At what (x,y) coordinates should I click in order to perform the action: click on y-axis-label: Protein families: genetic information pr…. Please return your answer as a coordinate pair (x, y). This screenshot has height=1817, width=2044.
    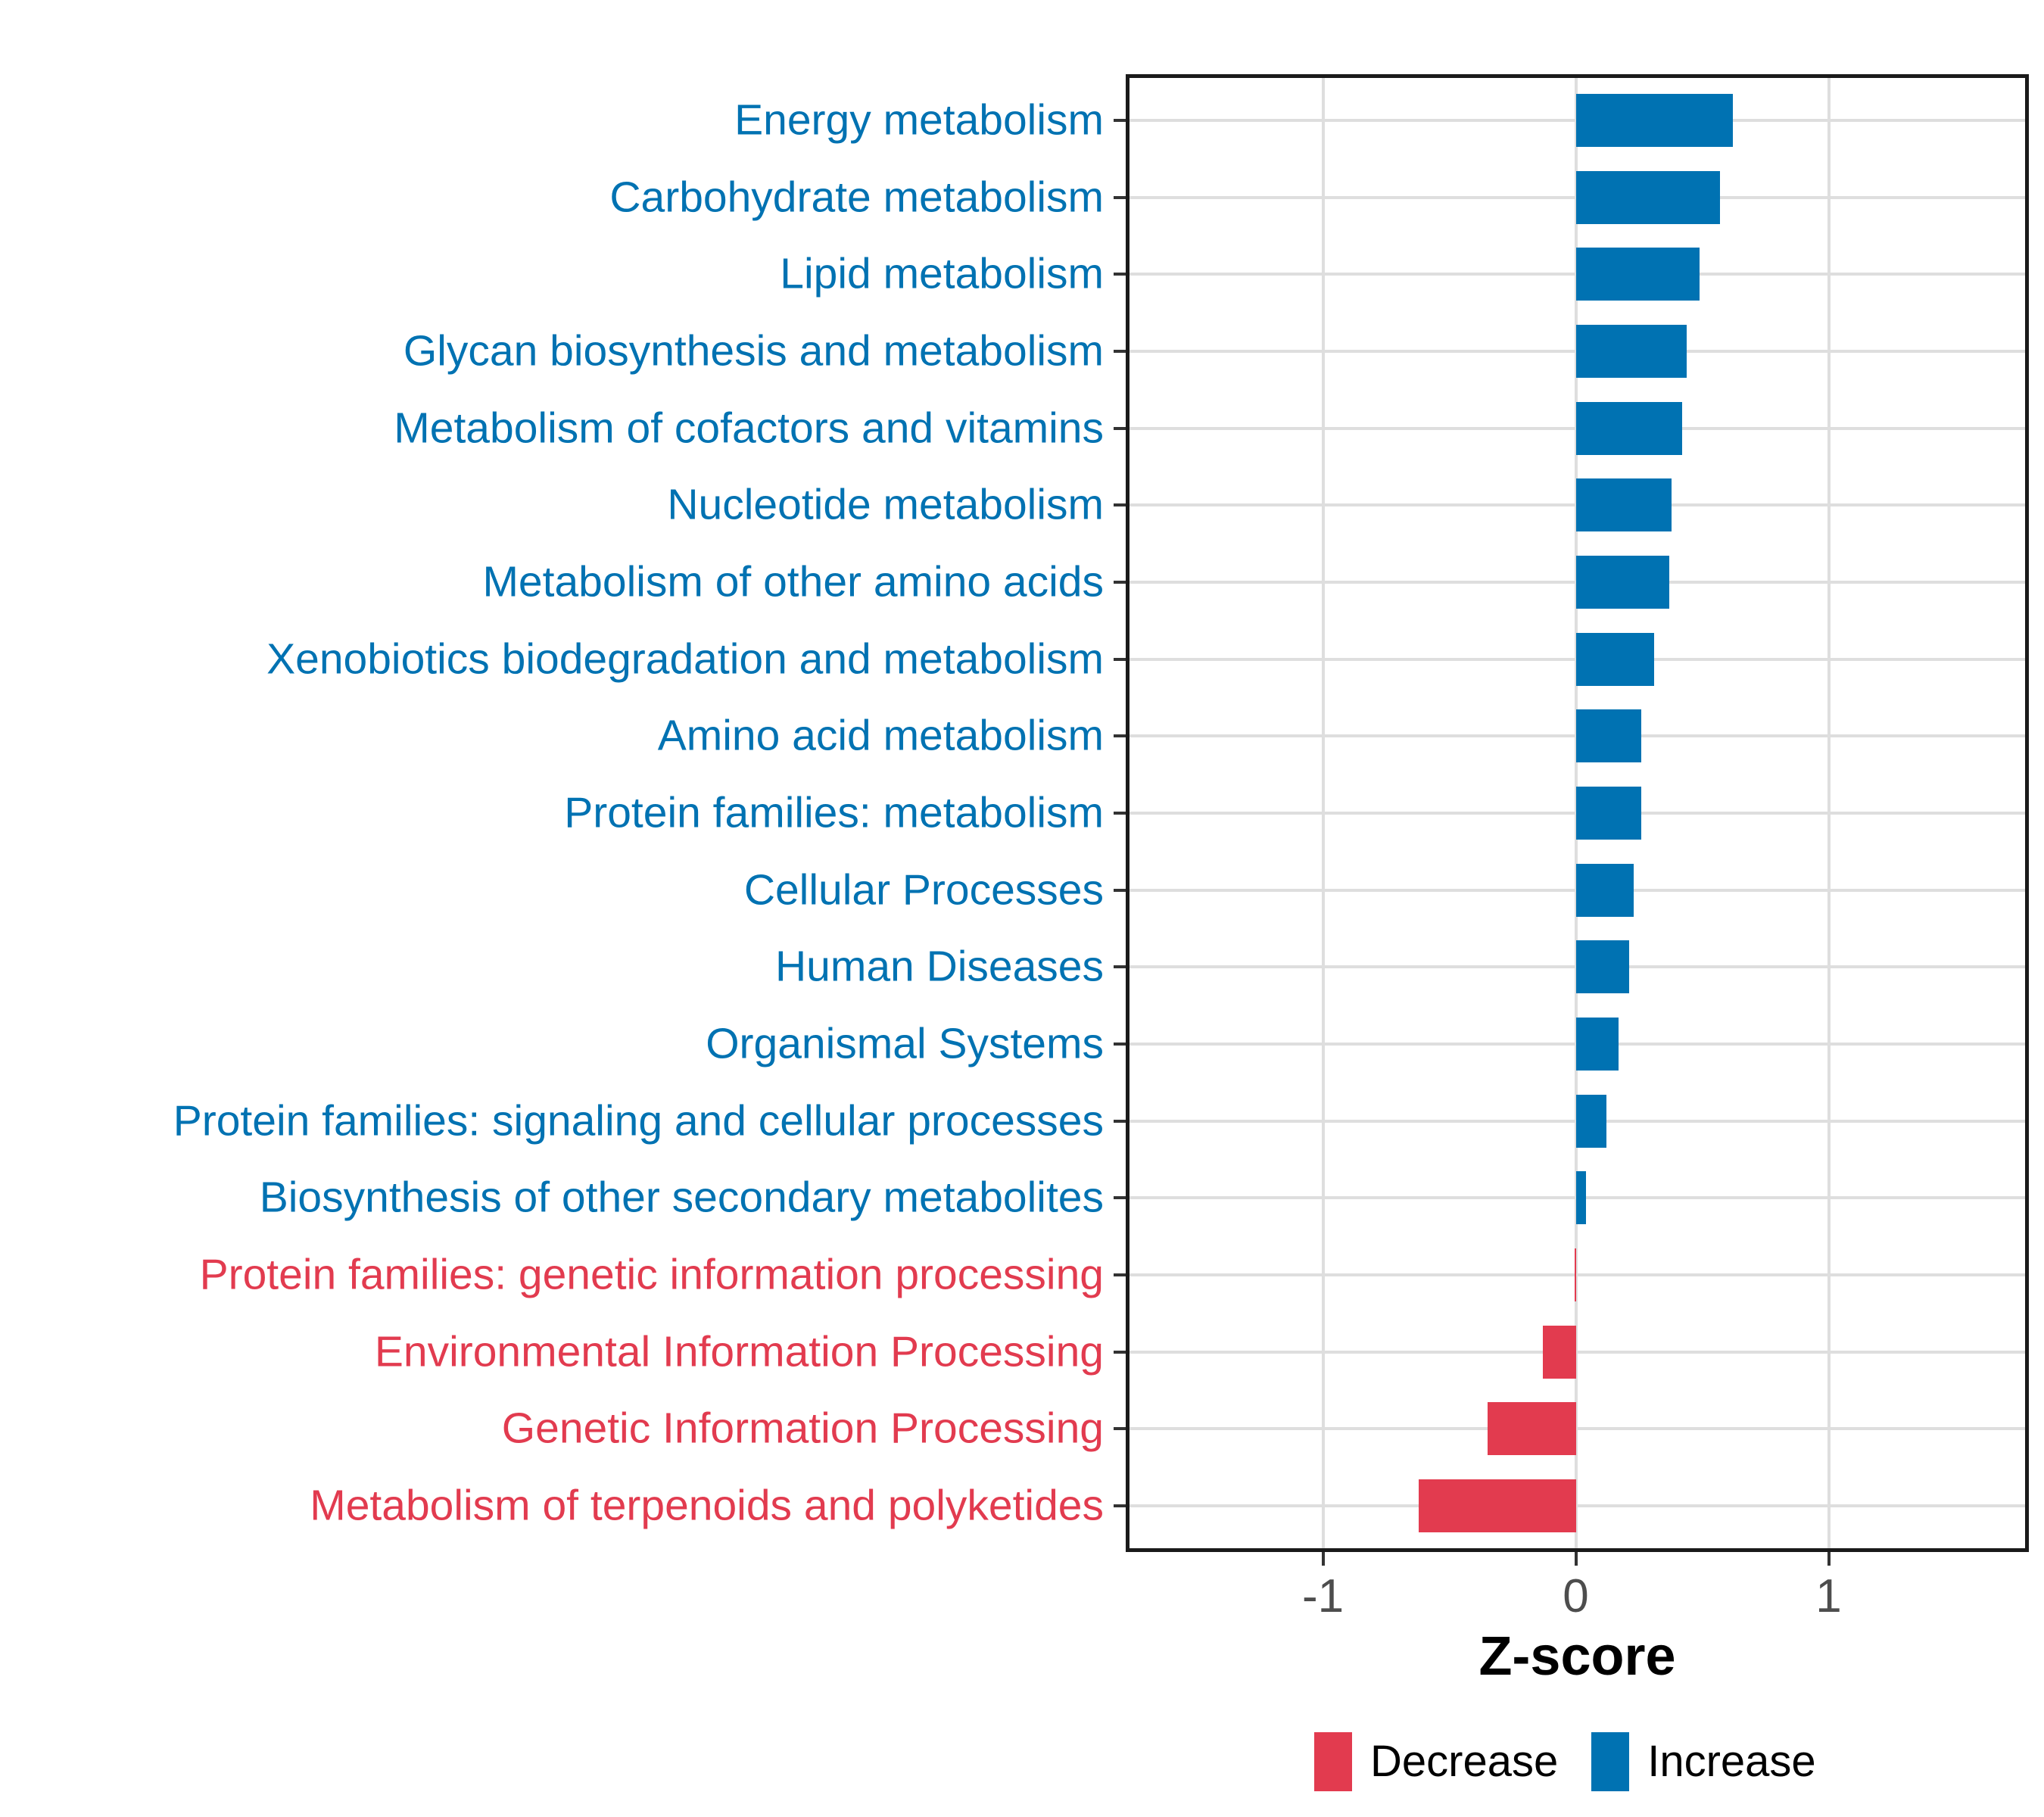
    Looking at the image, I should click on (651, 1274).